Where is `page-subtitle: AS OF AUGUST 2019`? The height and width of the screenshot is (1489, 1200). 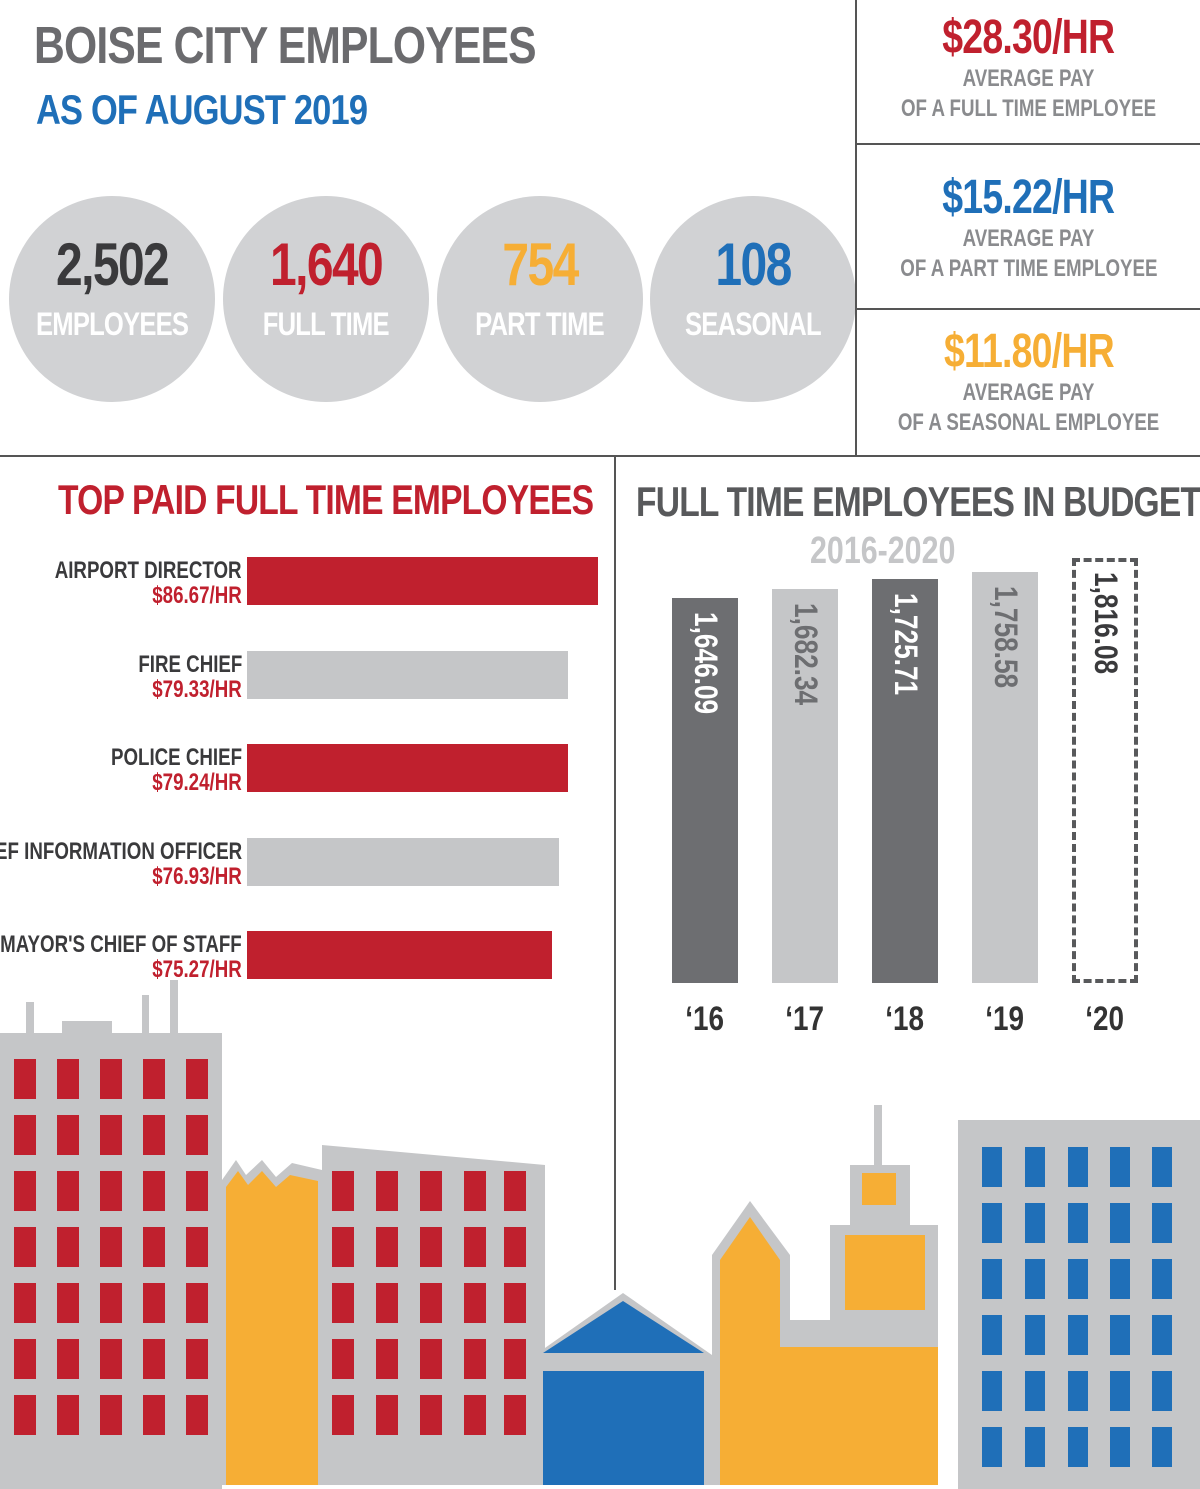 page-subtitle: AS OF AUGUST 2019 is located at coordinates (202, 109).